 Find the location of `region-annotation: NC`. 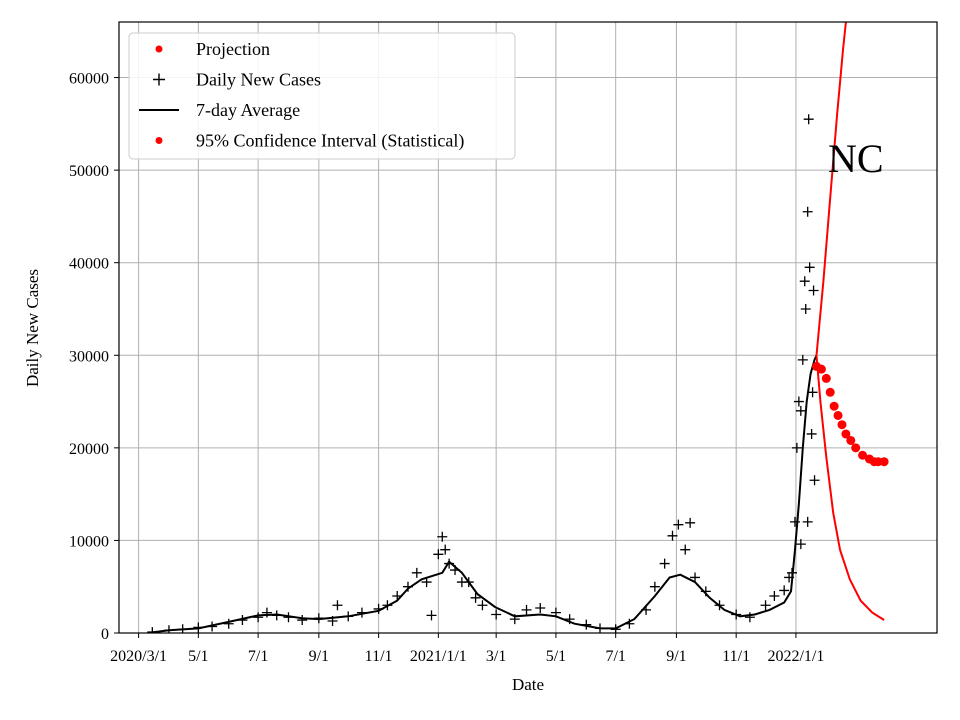

region-annotation: NC is located at coordinates (856, 158).